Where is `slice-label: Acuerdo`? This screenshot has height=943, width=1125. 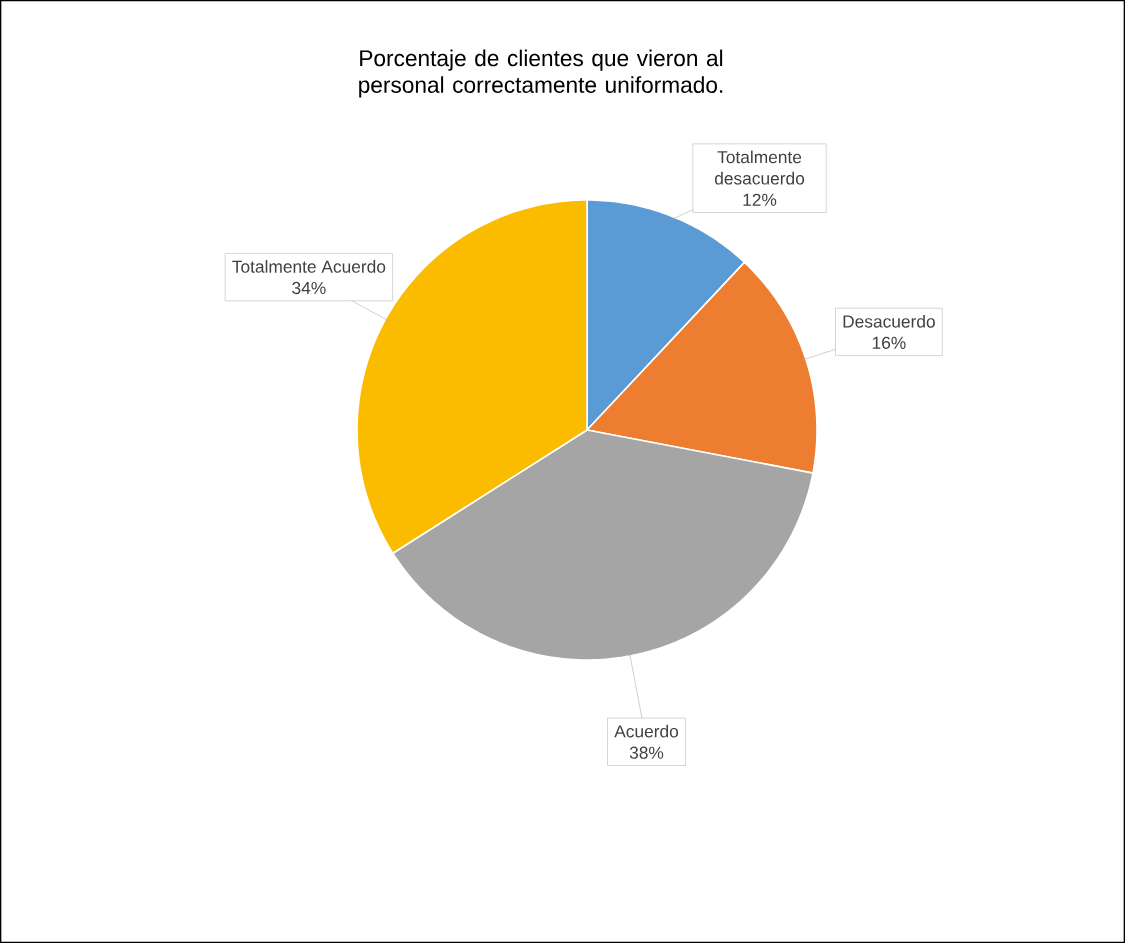 slice-label: Acuerdo is located at coordinates (646, 731).